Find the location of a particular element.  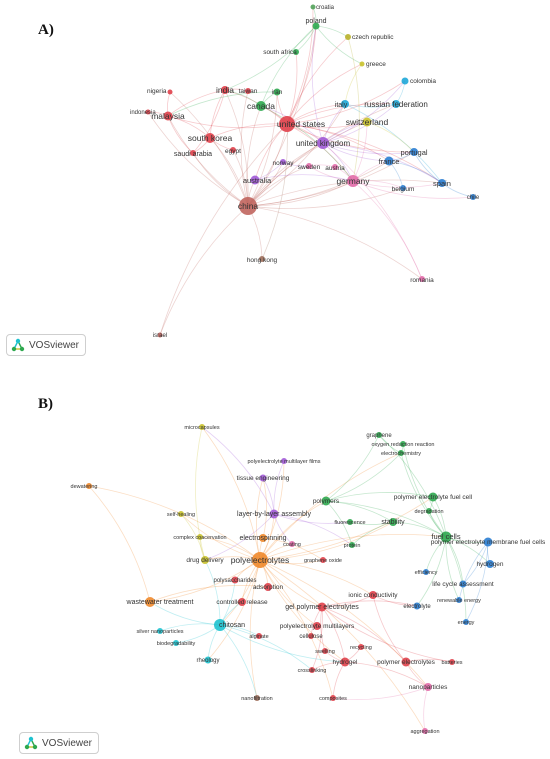

node-label-lbl: layer-by-layer assembly is located at coordinates (274, 514).